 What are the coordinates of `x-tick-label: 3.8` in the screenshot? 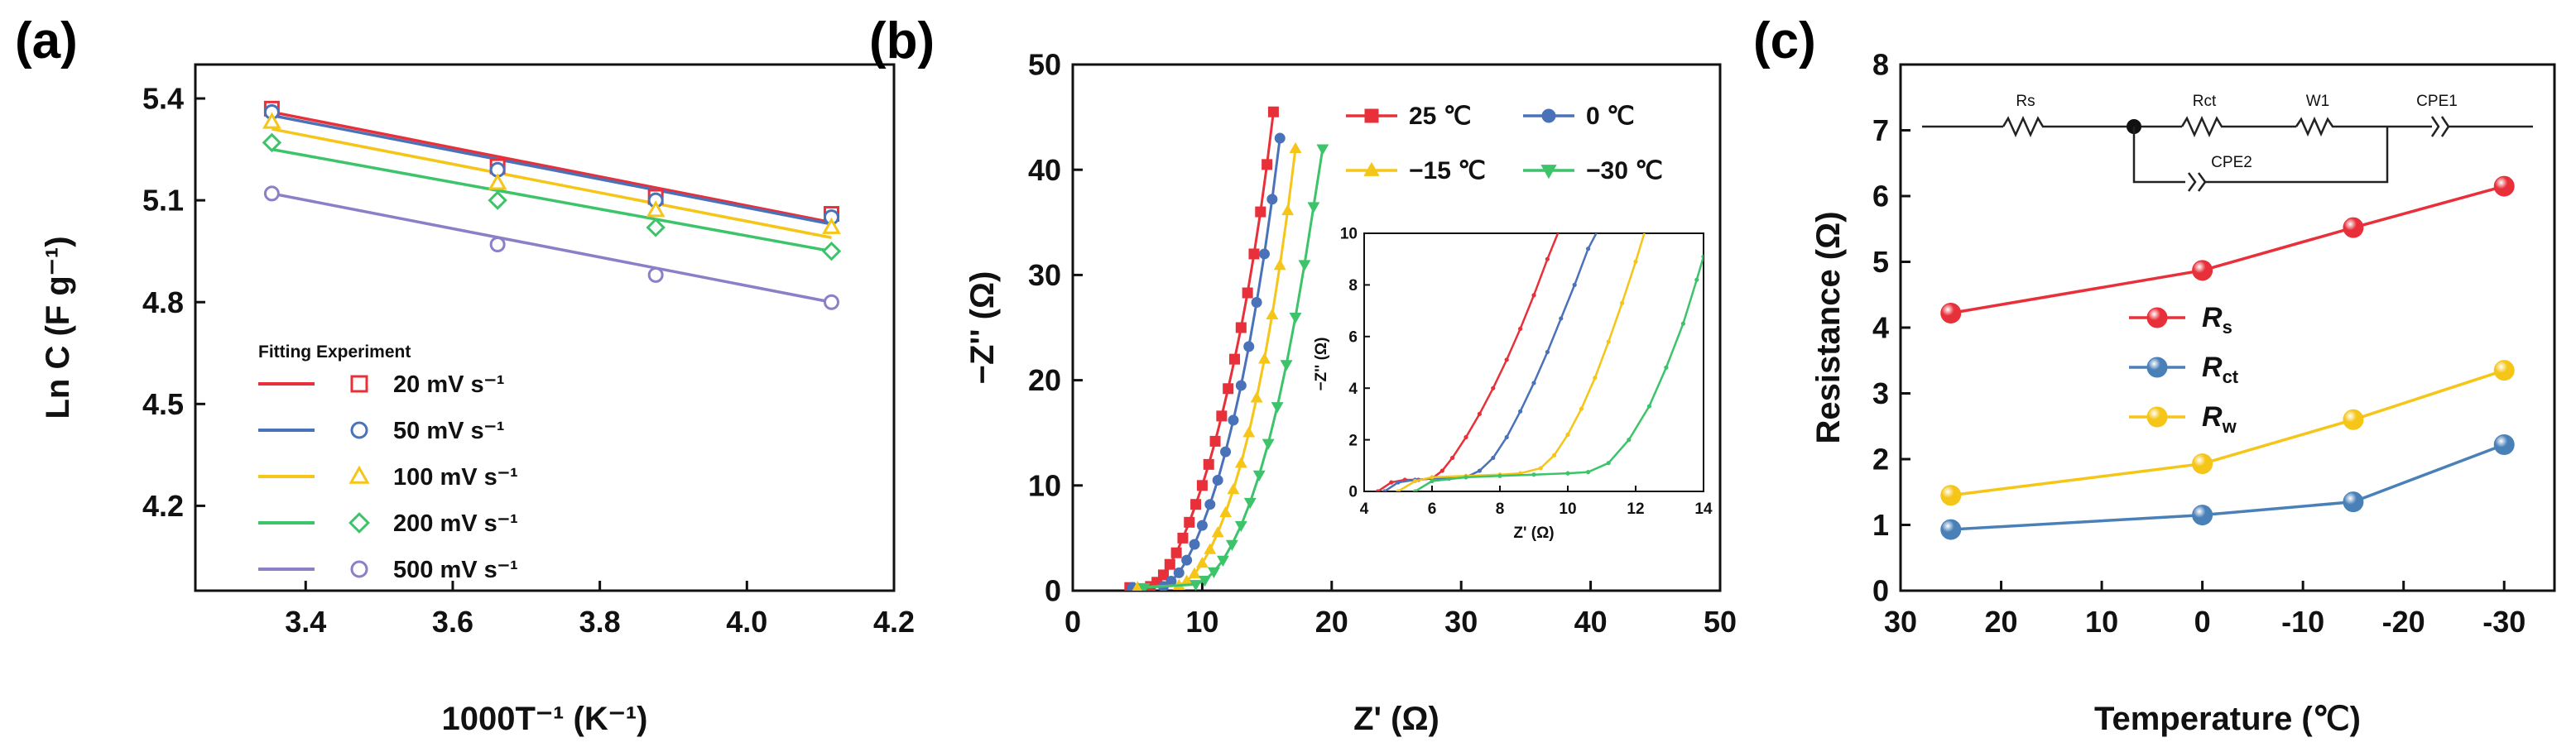 It's located at (600, 622).